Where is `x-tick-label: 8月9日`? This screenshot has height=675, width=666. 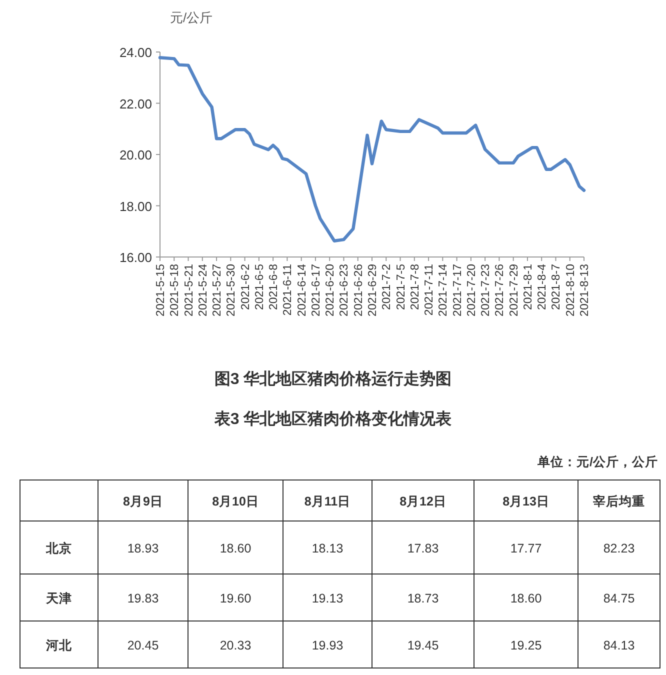 x-tick-label: 8月9日 is located at coordinates (143, 501).